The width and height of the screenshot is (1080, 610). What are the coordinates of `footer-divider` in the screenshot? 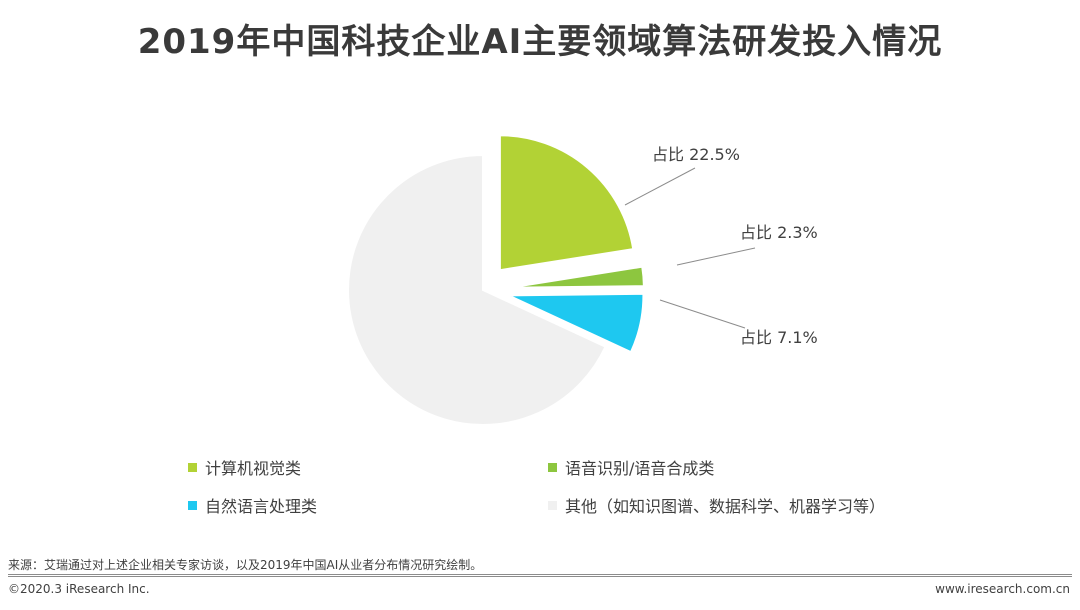 It's located at (540, 574).